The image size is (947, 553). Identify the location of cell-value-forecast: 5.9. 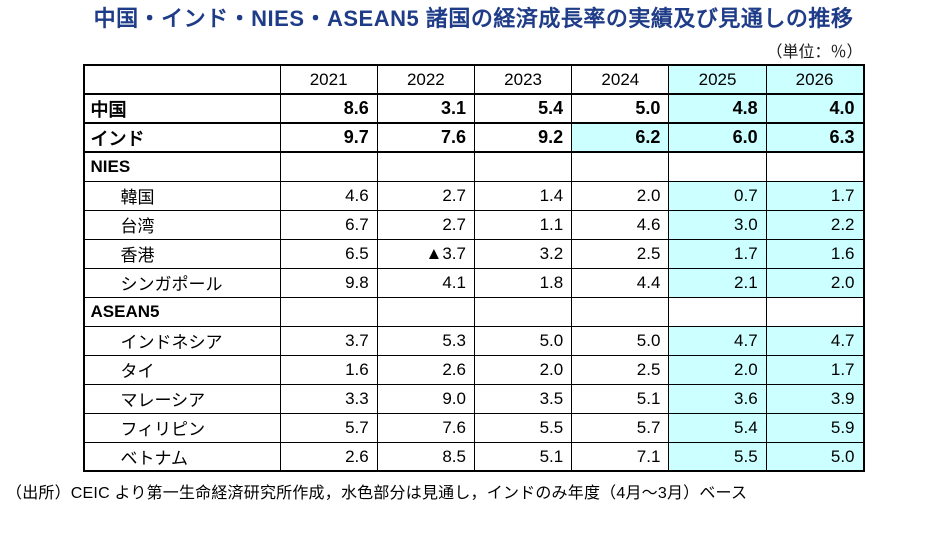
(815, 427).